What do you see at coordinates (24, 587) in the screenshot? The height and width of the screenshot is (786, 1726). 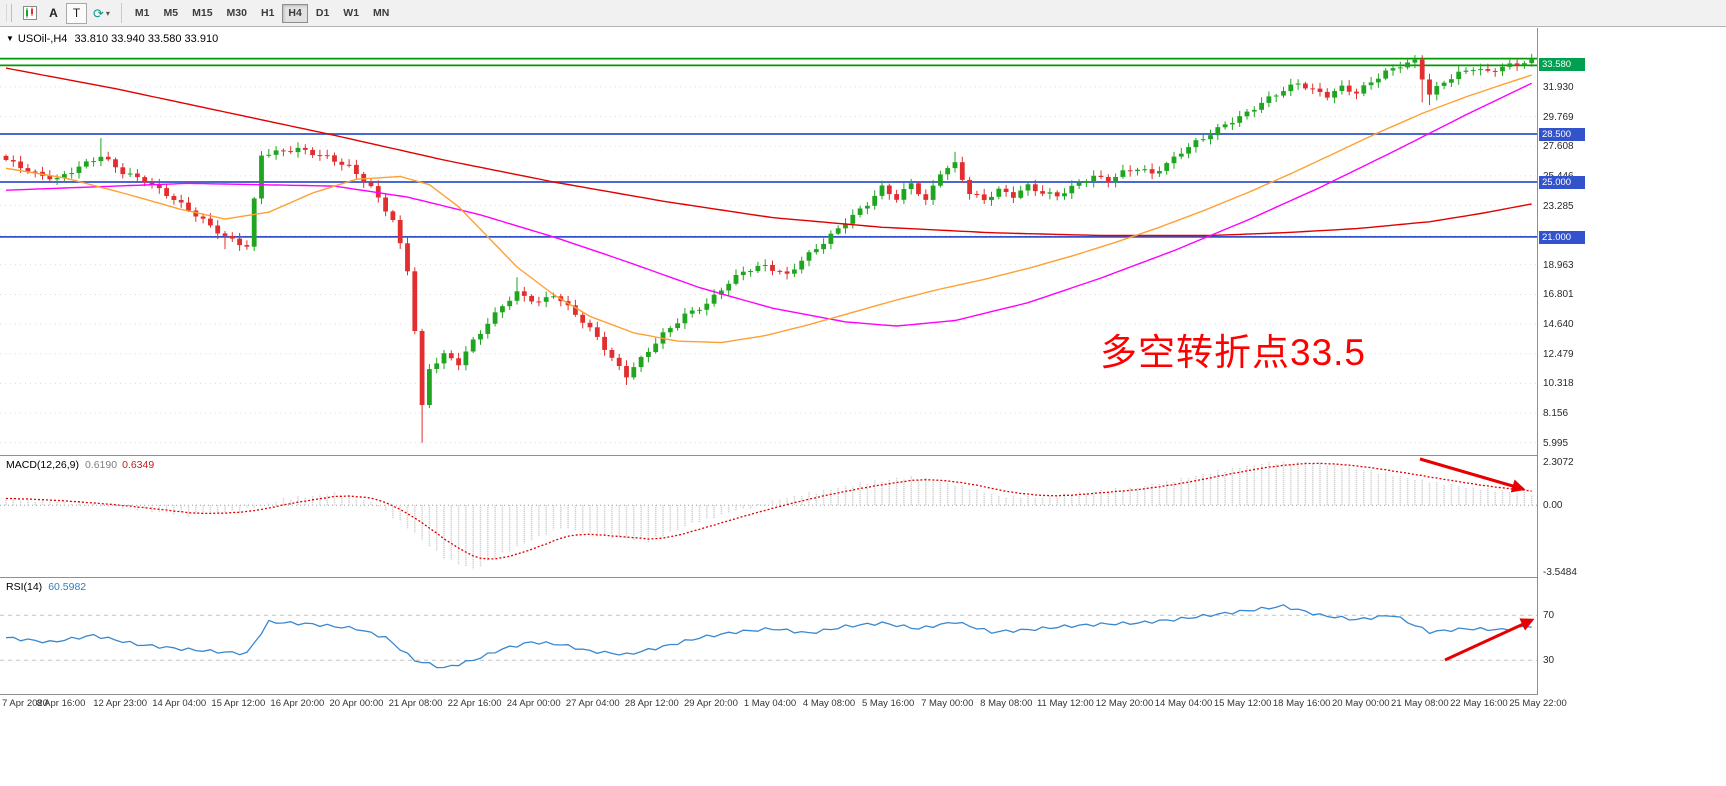 I see `rsi-name: RSI(14)` at bounding box center [24, 587].